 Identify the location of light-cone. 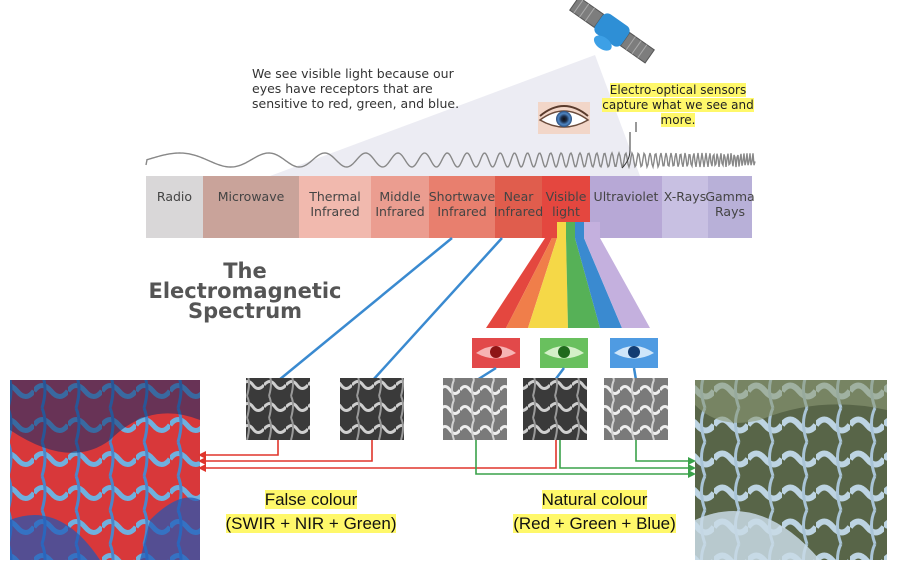
(455, 115).